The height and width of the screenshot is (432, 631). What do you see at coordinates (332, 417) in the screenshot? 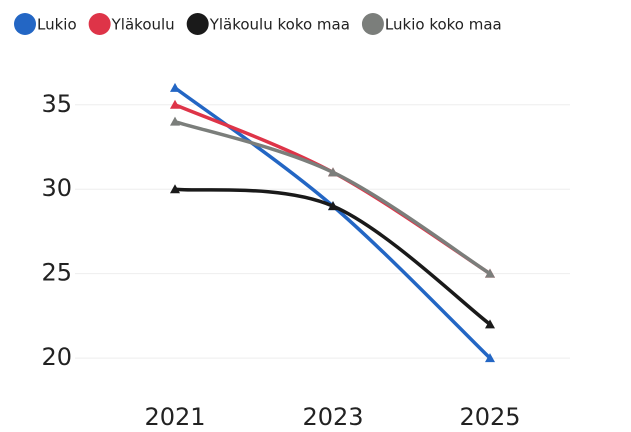
I see `x-tick-label: 2023` at bounding box center [332, 417].